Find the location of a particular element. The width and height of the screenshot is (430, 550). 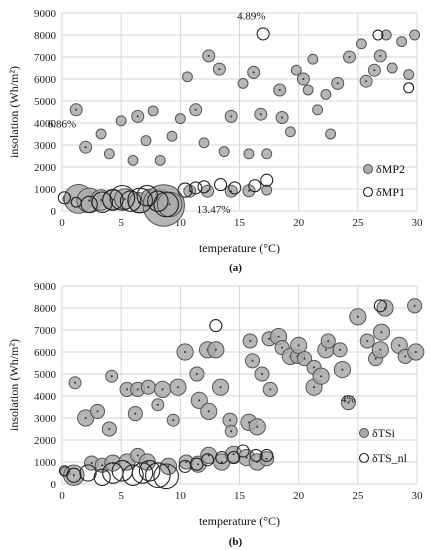

legend-label: δTS_nl is located at coordinates (390, 458).